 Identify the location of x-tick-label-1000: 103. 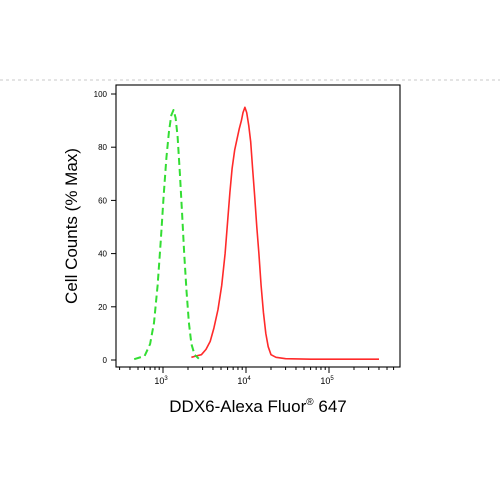
(161, 381).